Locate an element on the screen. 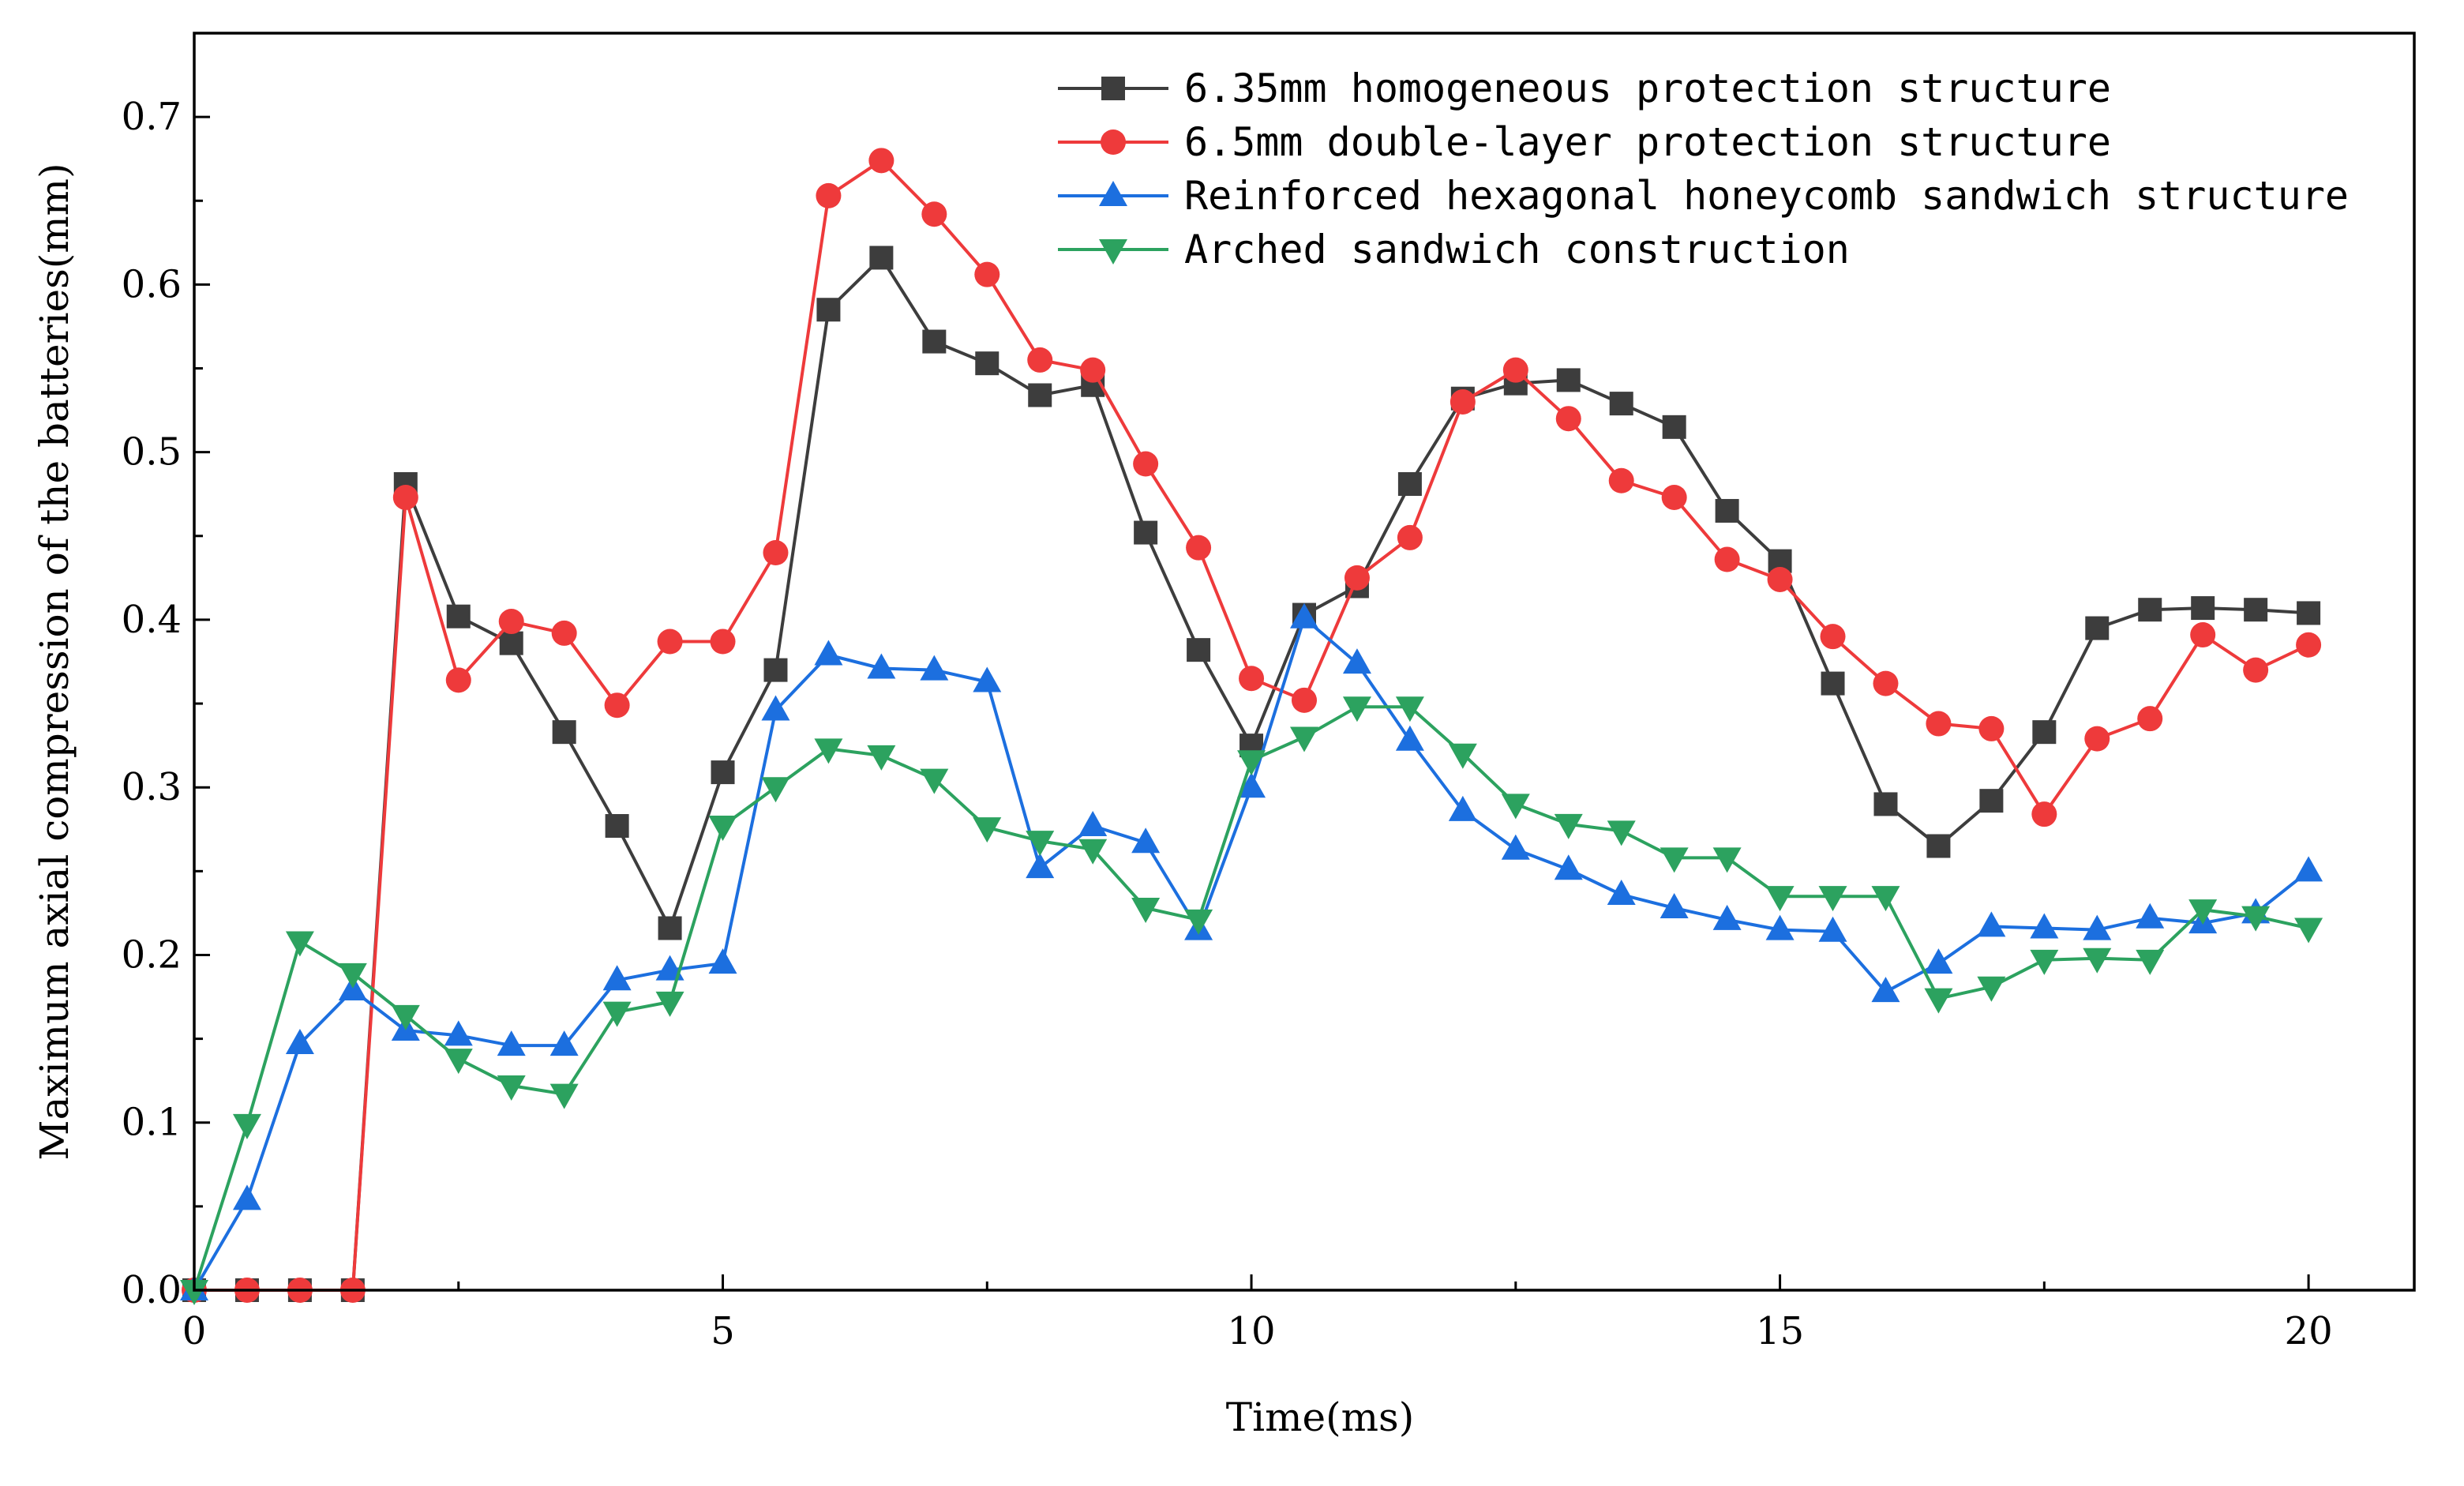 The image size is (2464, 1486). x-tick-label: 20 is located at coordinates (2309, 1331).